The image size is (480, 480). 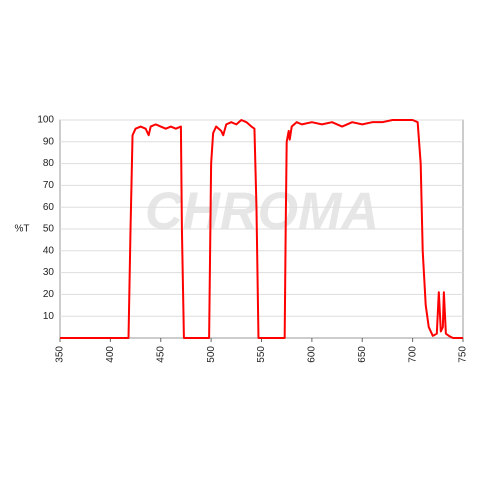 What do you see at coordinates (312, 354) in the screenshot?
I see `x-tick-label: 600` at bounding box center [312, 354].